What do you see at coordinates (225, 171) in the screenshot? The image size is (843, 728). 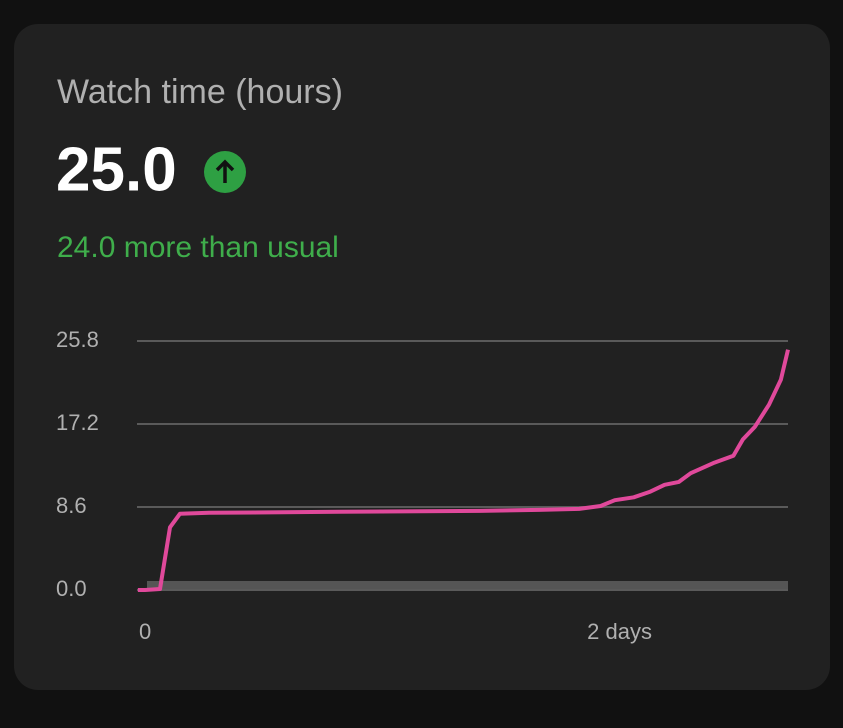 I see `trend-arrow` at bounding box center [225, 171].